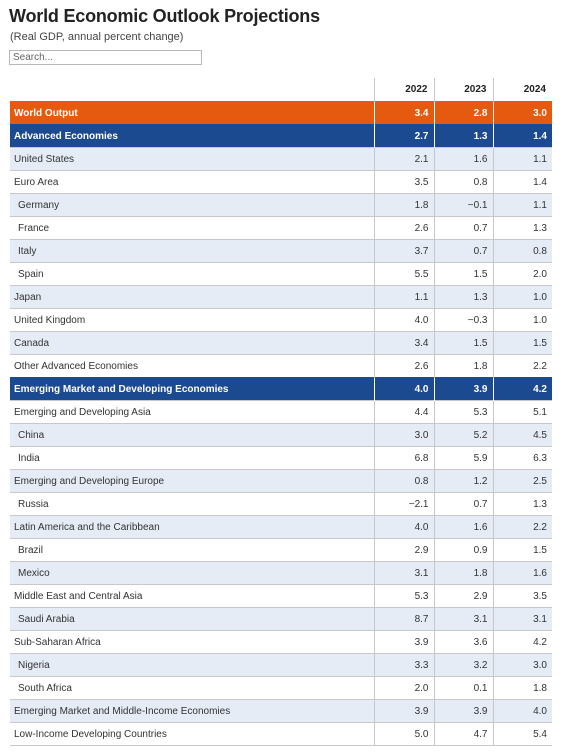 This screenshot has height=753, width=566. I want to click on value-cell-2023: −0.1, so click(463, 205).